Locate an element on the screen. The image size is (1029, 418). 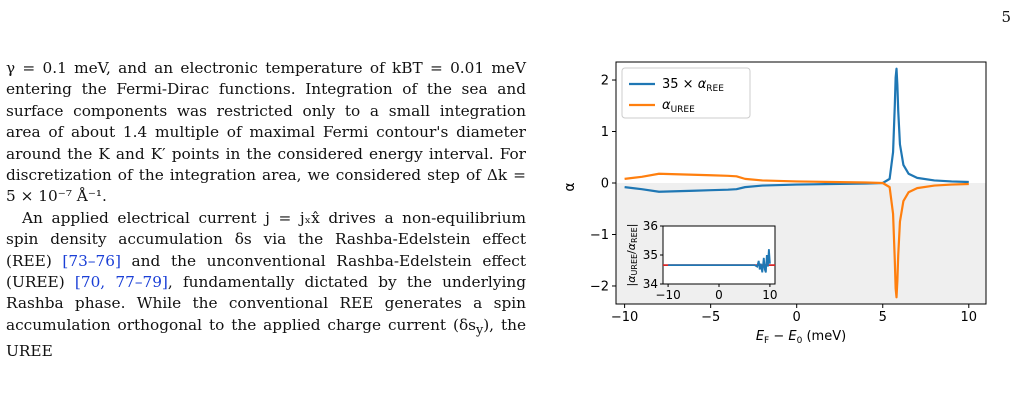
inset-y-tick-label: 34 is located at coordinates (650, 284).